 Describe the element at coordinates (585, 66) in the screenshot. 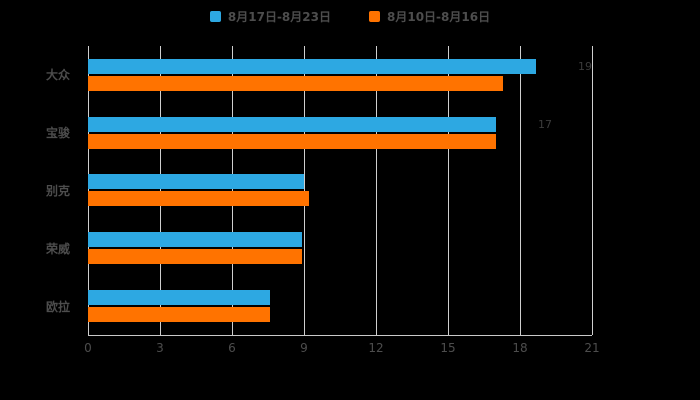

I see `value-label: 19` at that location.